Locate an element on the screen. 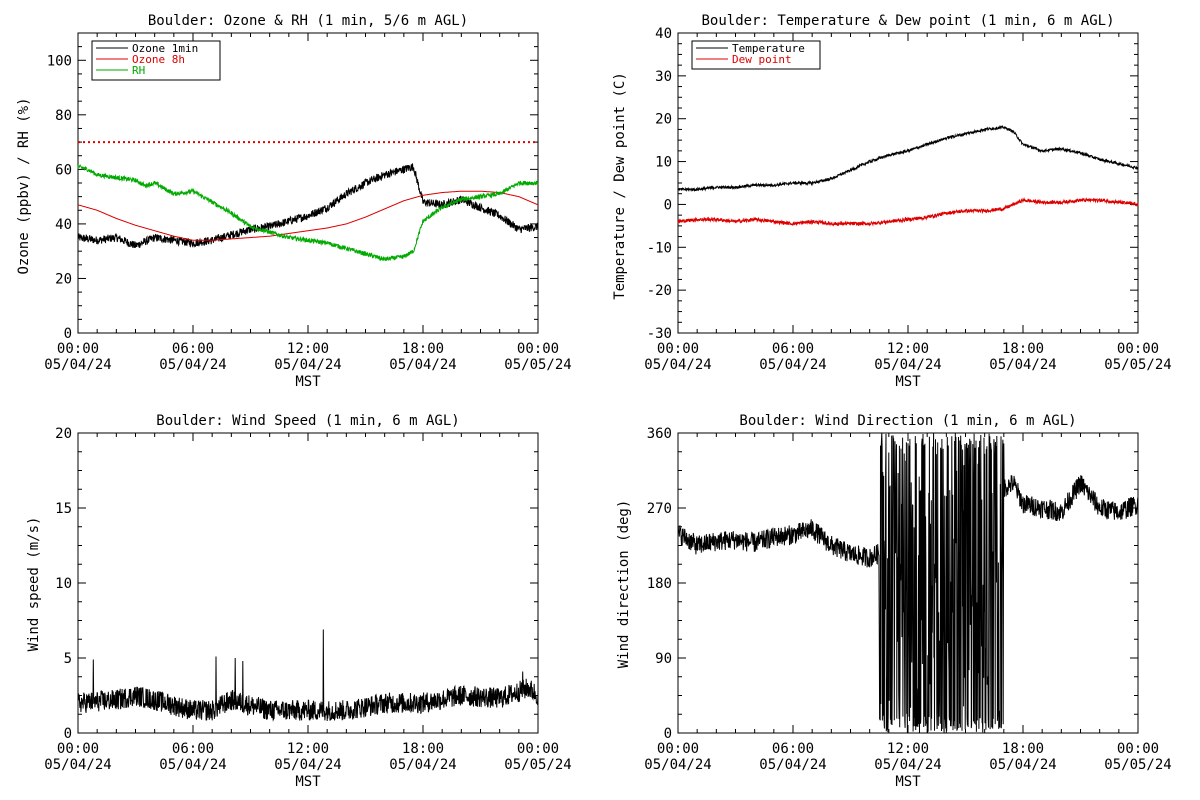 The height and width of the screenshot is (800, 1200). y-tick-label: 60 is located at coordinates (63, 170).